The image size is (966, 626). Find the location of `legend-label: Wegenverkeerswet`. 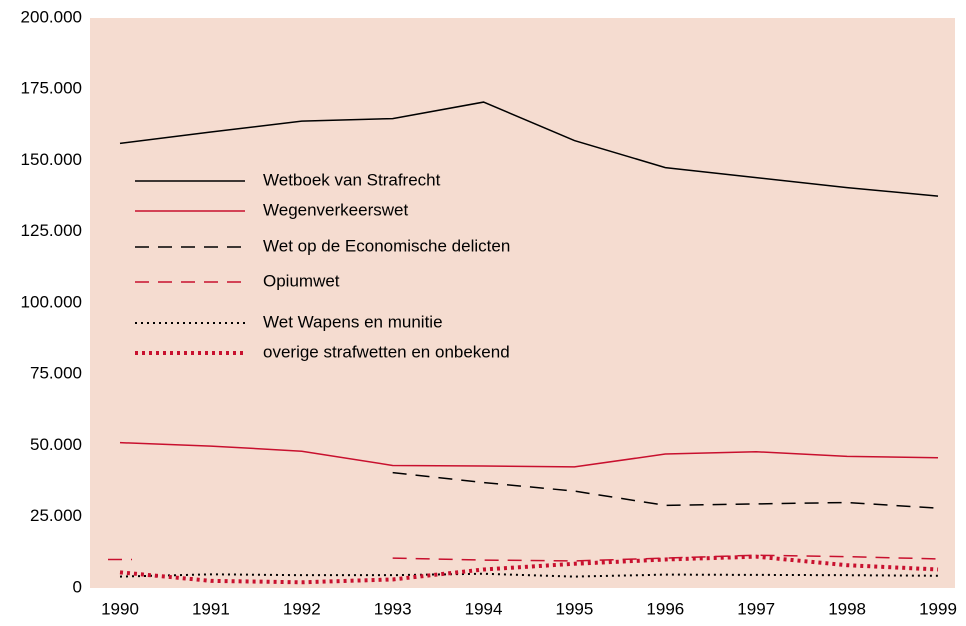

legend-label: Wegenverkeerswet is located at coordinates (335, 209).